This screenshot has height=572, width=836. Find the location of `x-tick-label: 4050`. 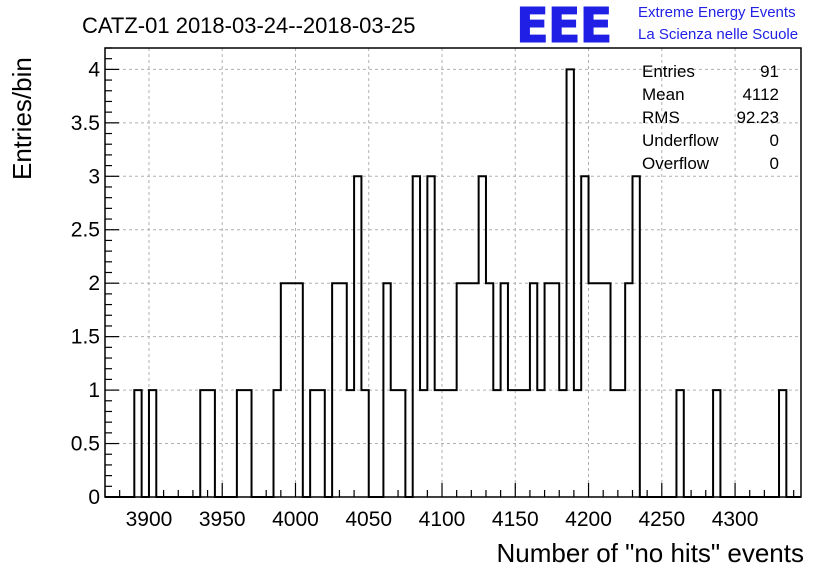

x-tick-label: 4050 is located at coordinates (368, 519).